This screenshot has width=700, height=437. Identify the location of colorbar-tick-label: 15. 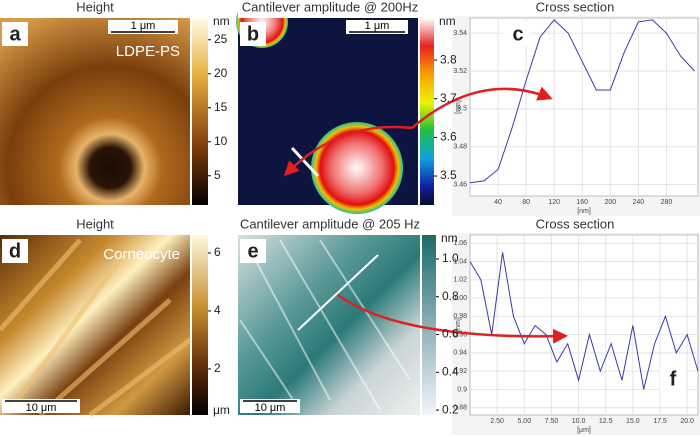
(221, 107).